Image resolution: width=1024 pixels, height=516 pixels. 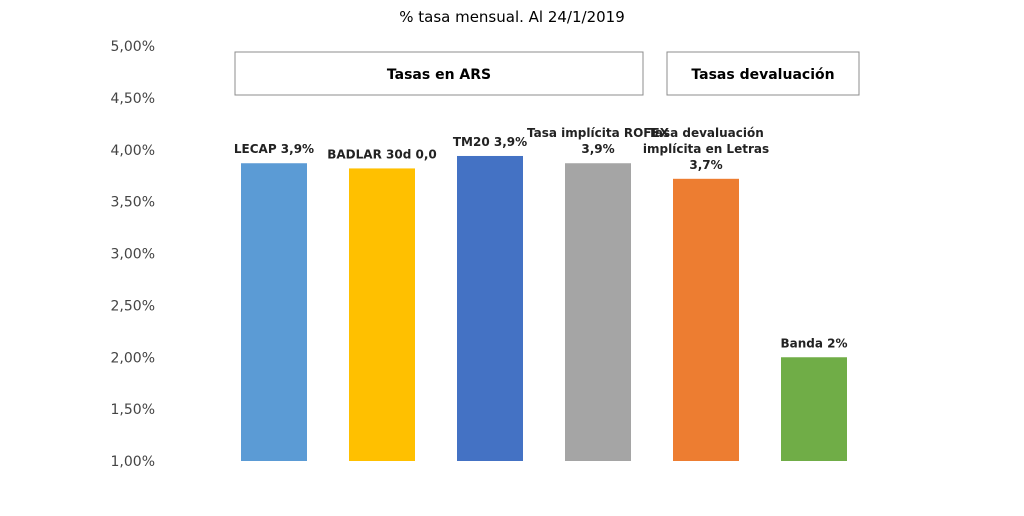 I want to click on group-boxes: Tasas en ARS Tasas devaluación, so click(x=547, y=73).